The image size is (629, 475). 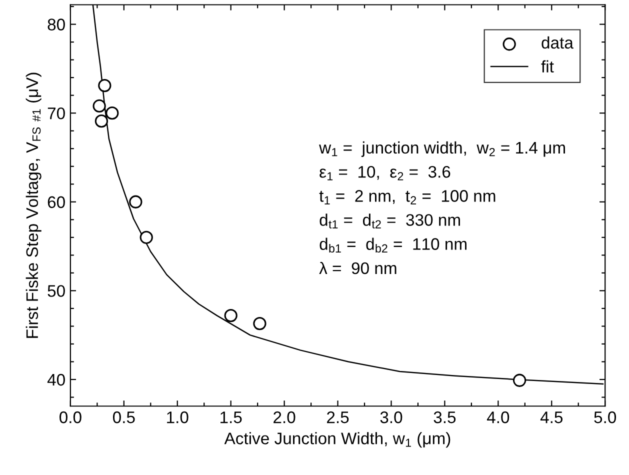 What do you see at coordinates (605, 417) in the screenshot?
I see `x-tick-label: 5.0` at bounding box center [605, 417].